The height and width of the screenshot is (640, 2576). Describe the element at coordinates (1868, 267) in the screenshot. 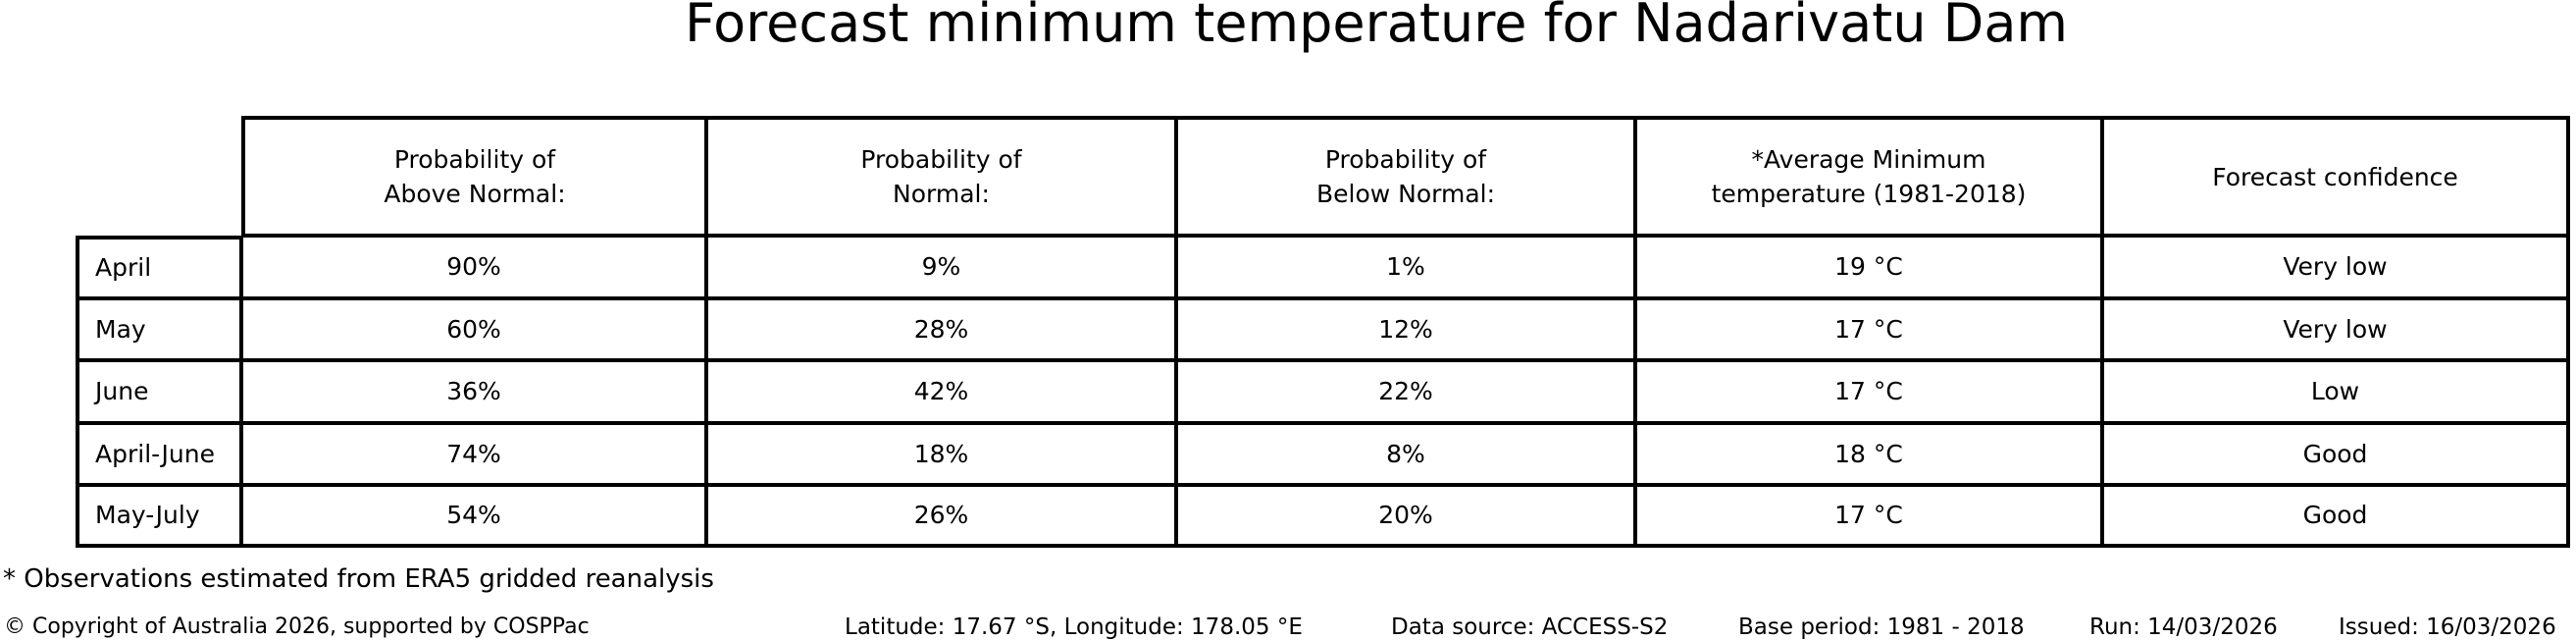

I see `cell-april-avg-temp: 19 °C` at that location.